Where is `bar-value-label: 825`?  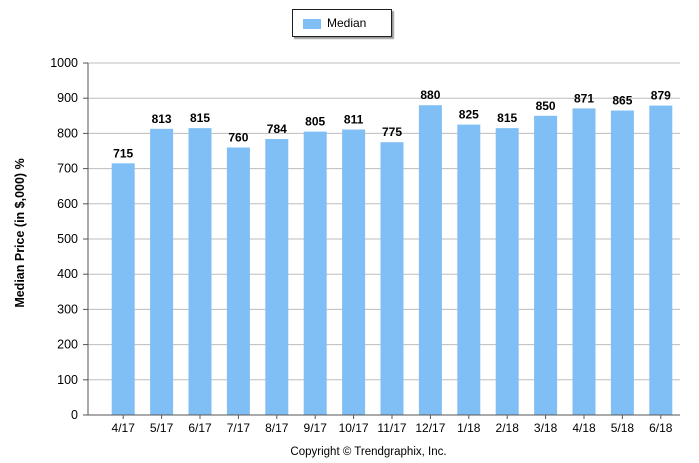
bar-value-label: 825 is located at coordinates (469, 115).